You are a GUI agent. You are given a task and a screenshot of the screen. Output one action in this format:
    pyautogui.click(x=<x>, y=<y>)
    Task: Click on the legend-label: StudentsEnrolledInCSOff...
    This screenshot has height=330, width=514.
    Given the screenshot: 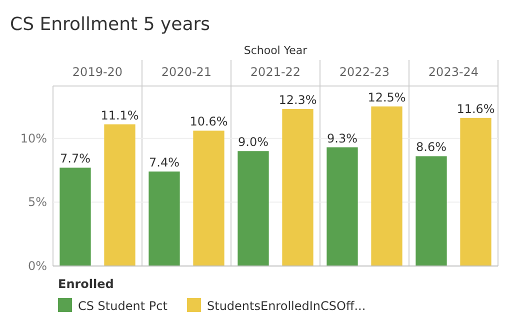 What is the action you would take?
    pyautogui.click(x=286, y=306)
    